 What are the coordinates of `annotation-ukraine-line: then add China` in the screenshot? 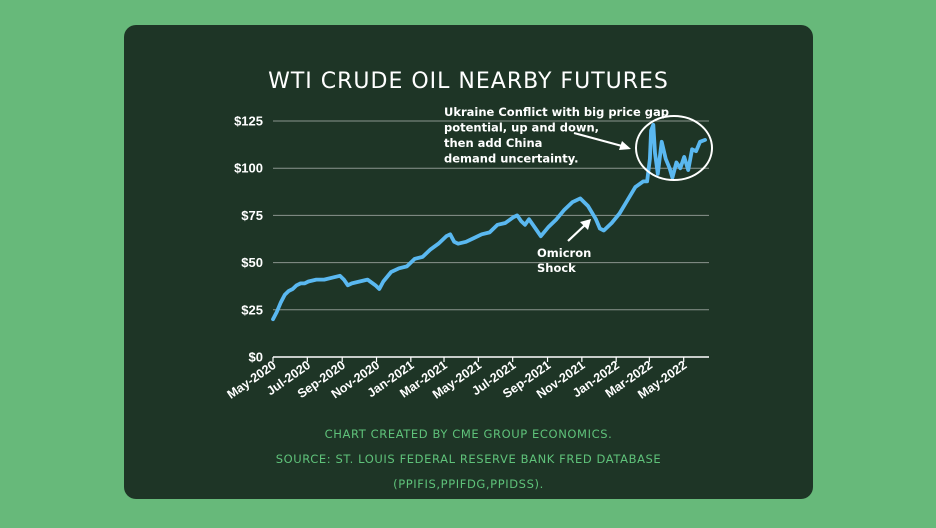 It's located at (493, 143).